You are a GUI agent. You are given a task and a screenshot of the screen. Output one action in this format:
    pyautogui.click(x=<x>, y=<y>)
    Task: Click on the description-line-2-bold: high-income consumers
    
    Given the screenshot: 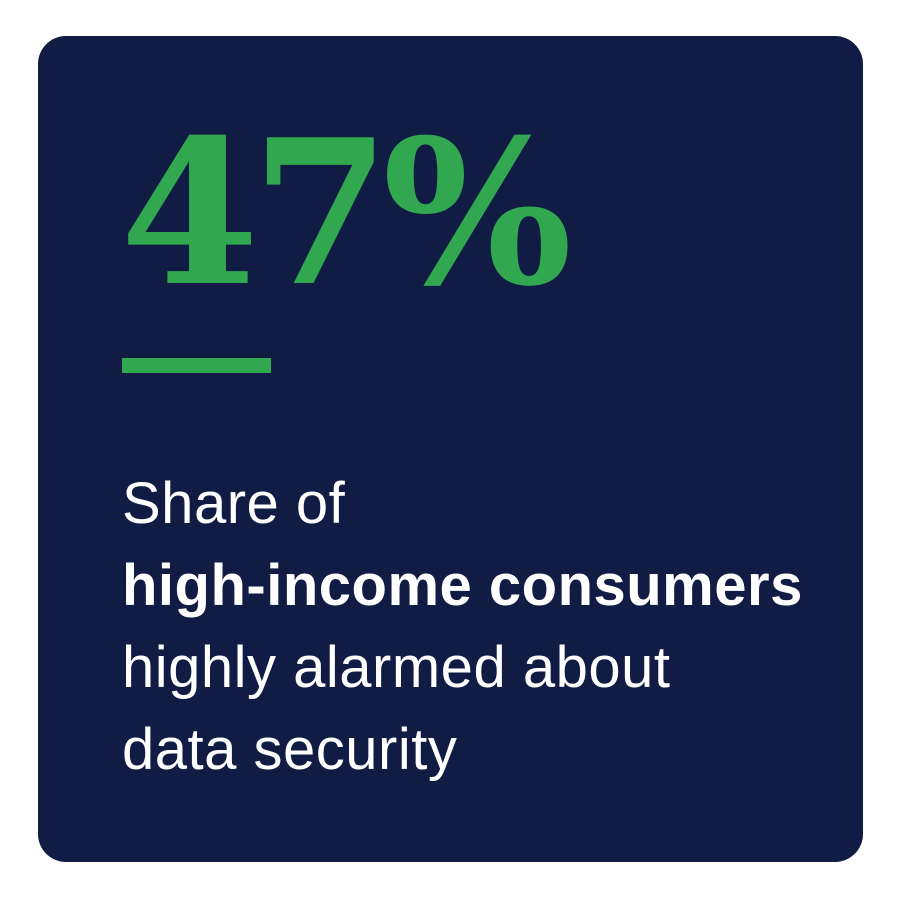 What is the action you would take?
    pyautogui.click(x=462, y=585)
    